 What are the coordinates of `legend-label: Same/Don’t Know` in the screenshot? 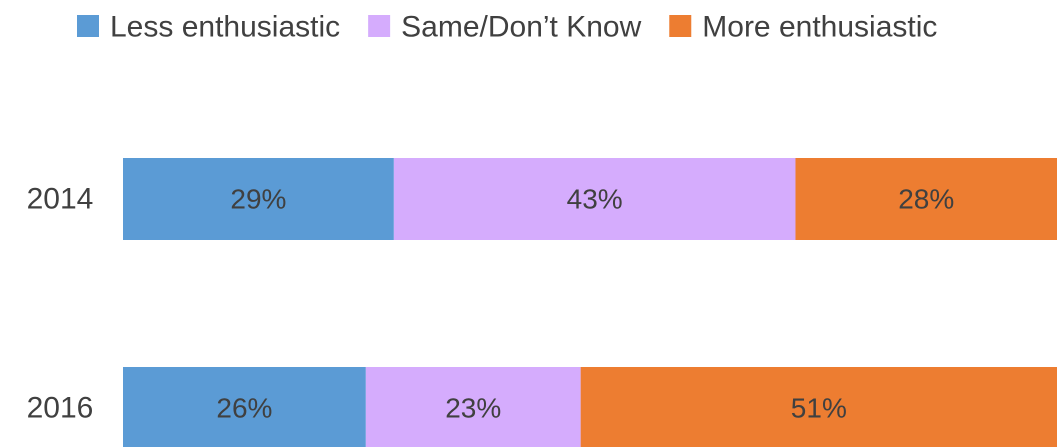 It's located at (521, 27).